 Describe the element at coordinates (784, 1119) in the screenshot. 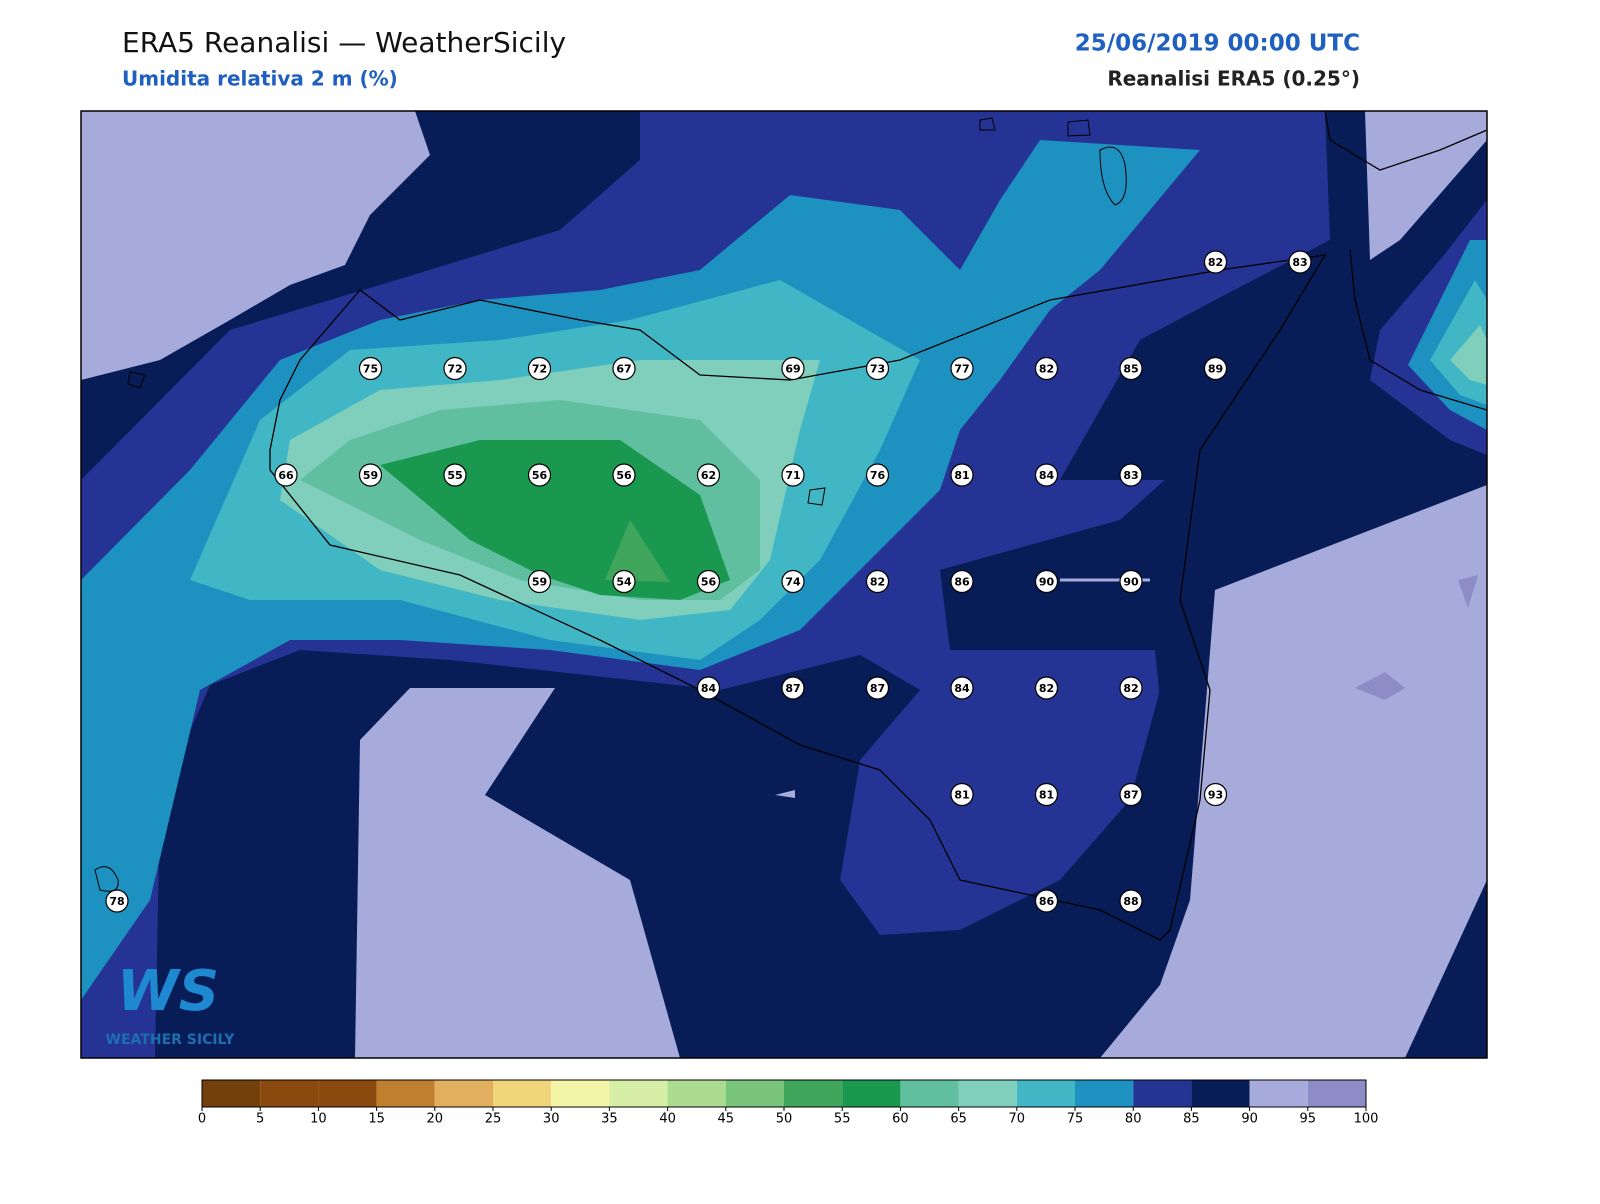

I see `colorbar-tick-label: 50` at that location.